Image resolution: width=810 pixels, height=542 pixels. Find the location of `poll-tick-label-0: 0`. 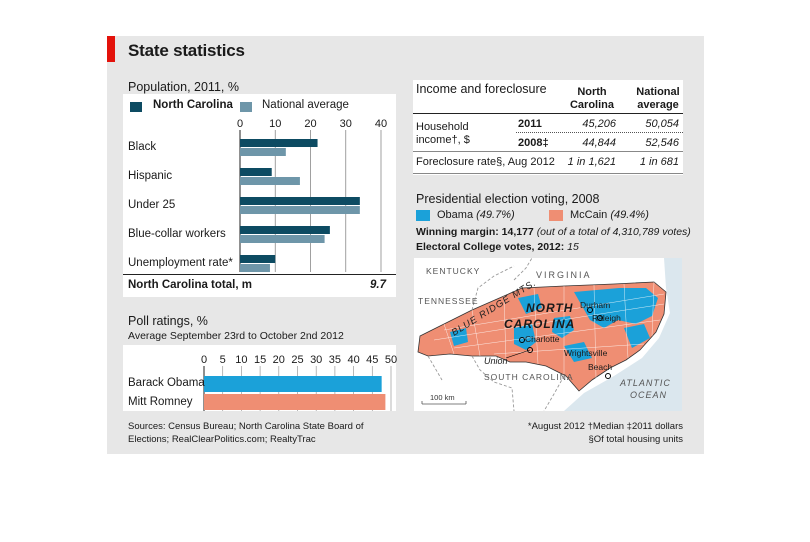

poll-tick-label-0: 0 is located at coordinates (204, 360).